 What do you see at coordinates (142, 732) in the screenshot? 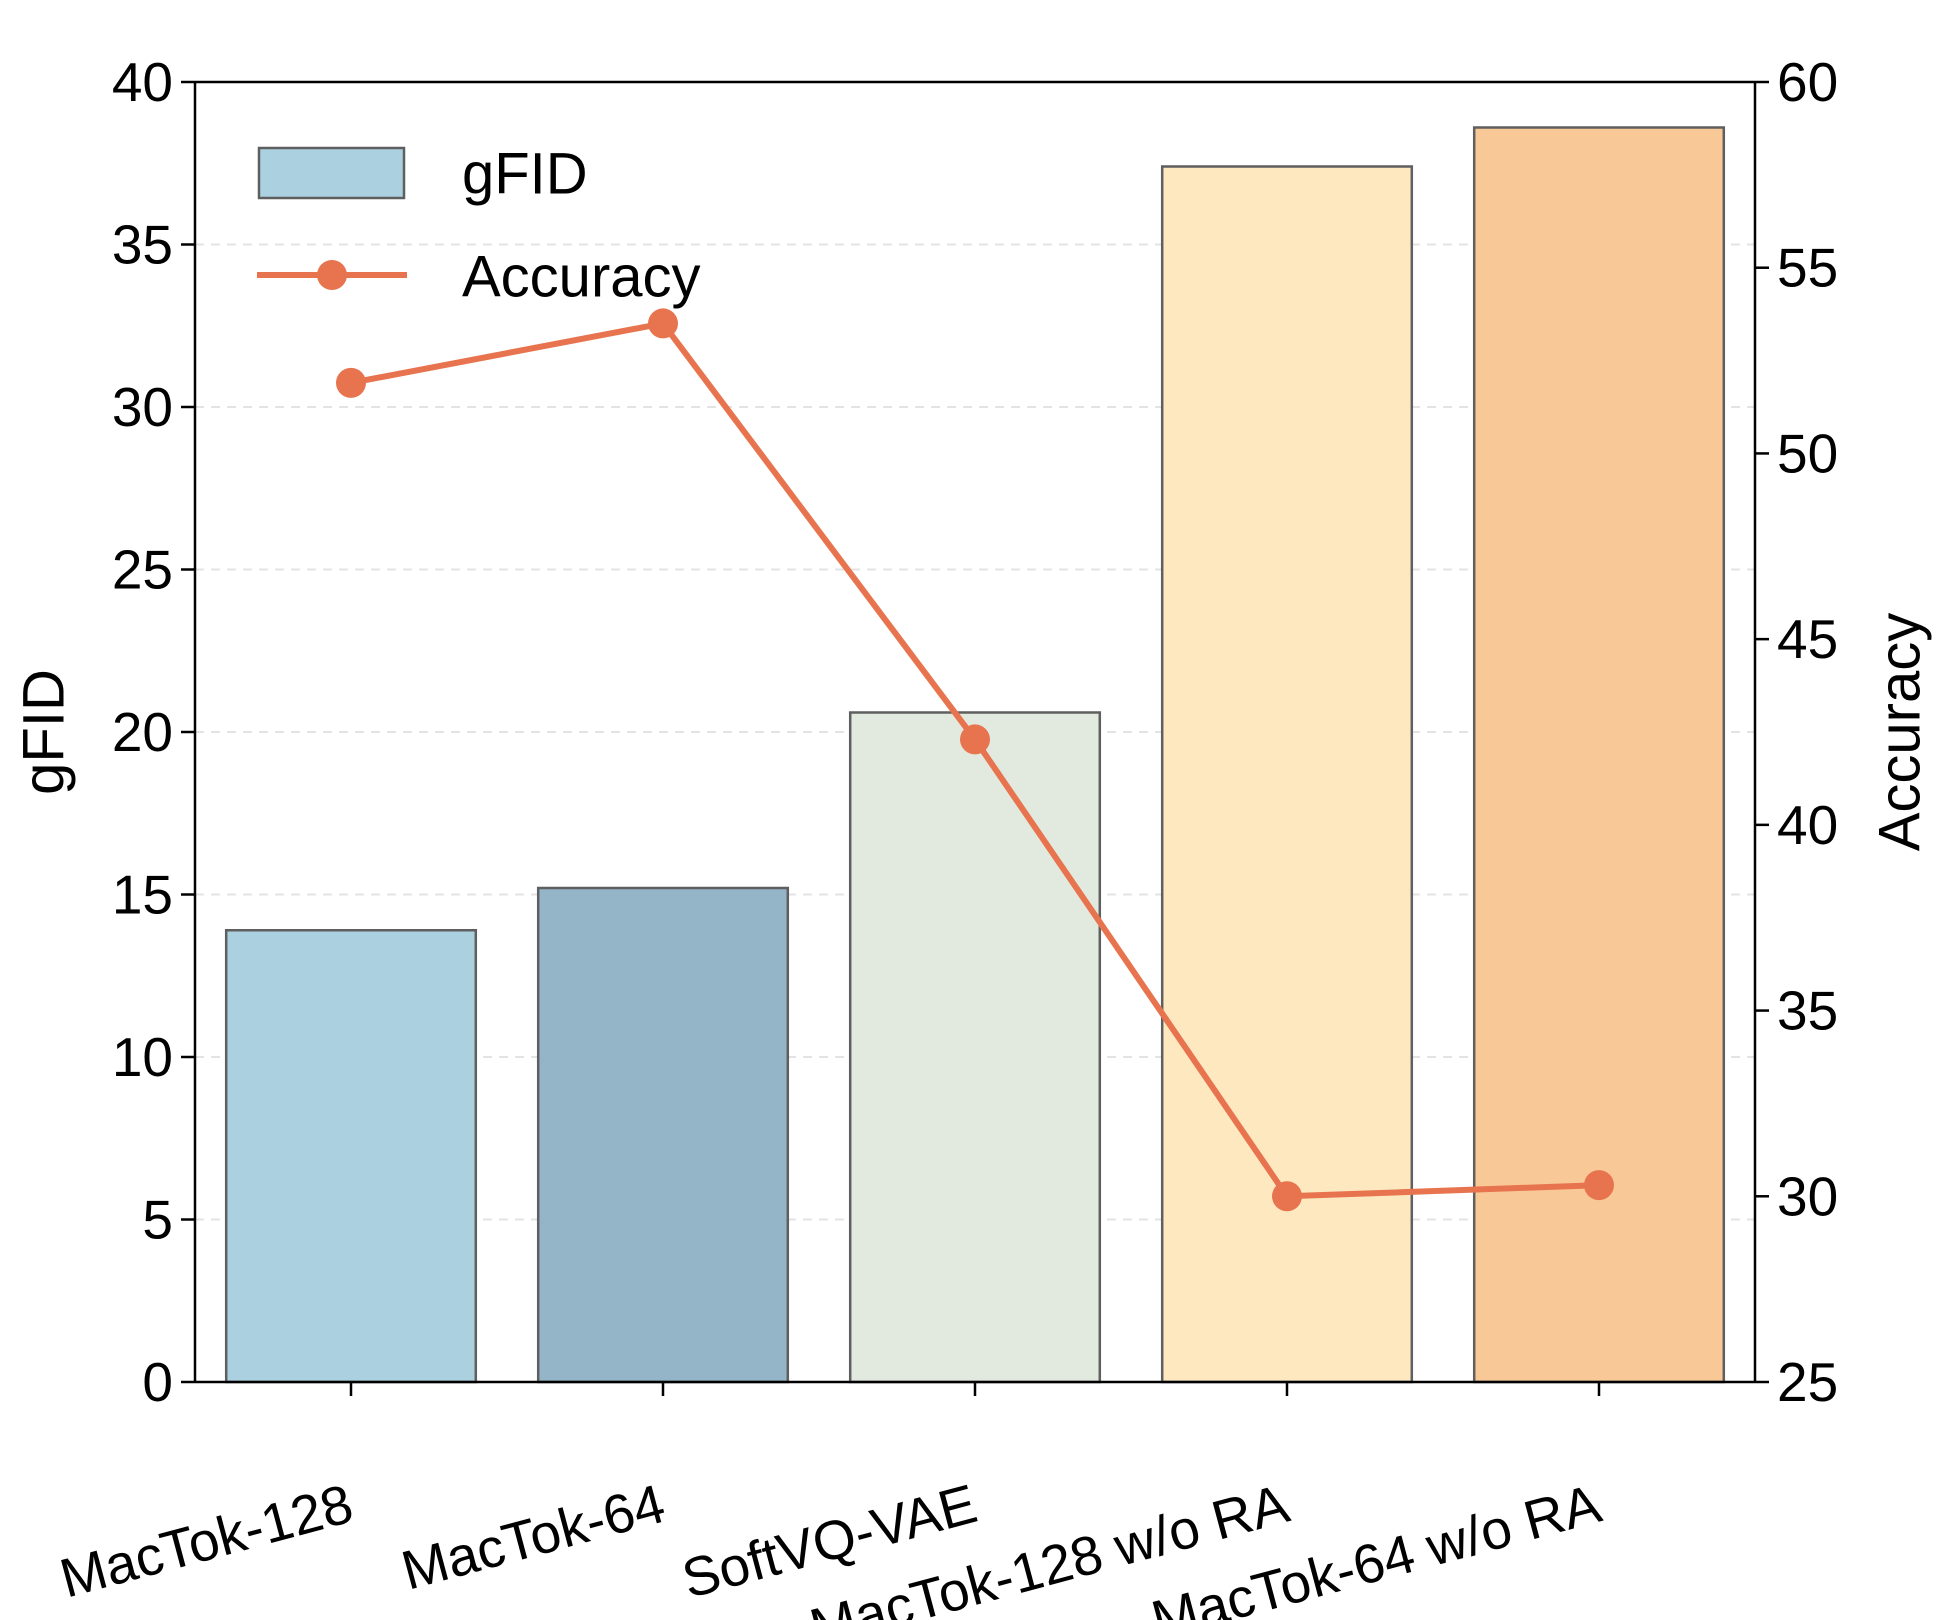
I see `left-tick-label: 20` at bounding box center [142, 732].